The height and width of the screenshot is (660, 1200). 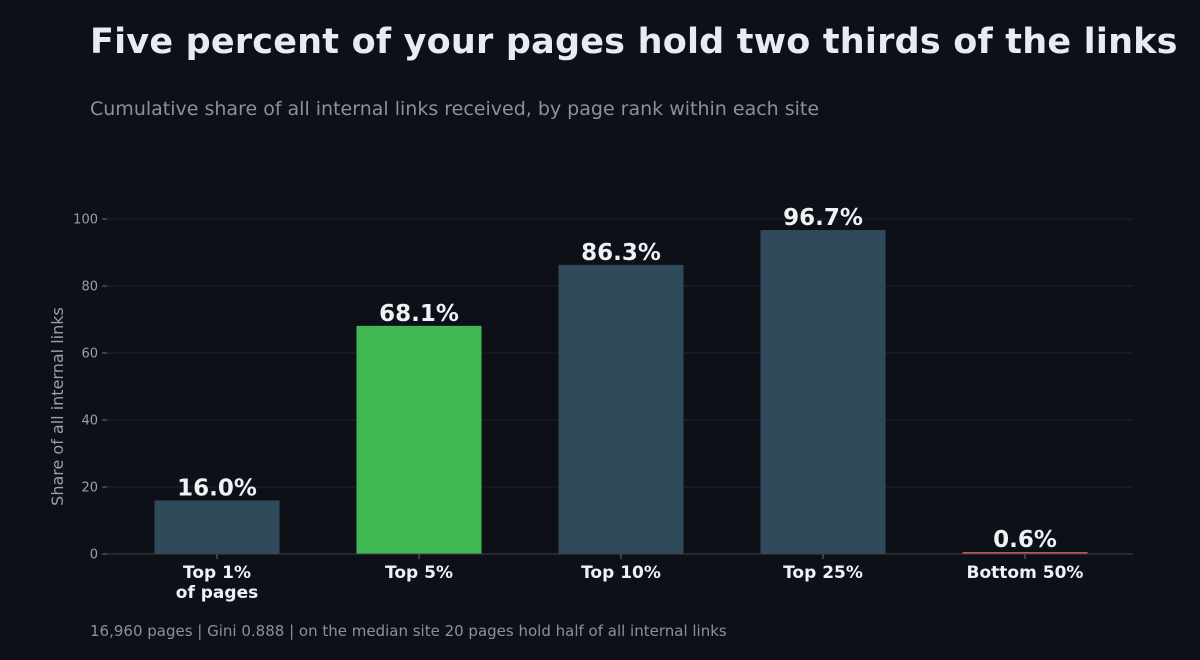 I want to click on x-tick-label: Top 10%, so click(x=621, y=573).